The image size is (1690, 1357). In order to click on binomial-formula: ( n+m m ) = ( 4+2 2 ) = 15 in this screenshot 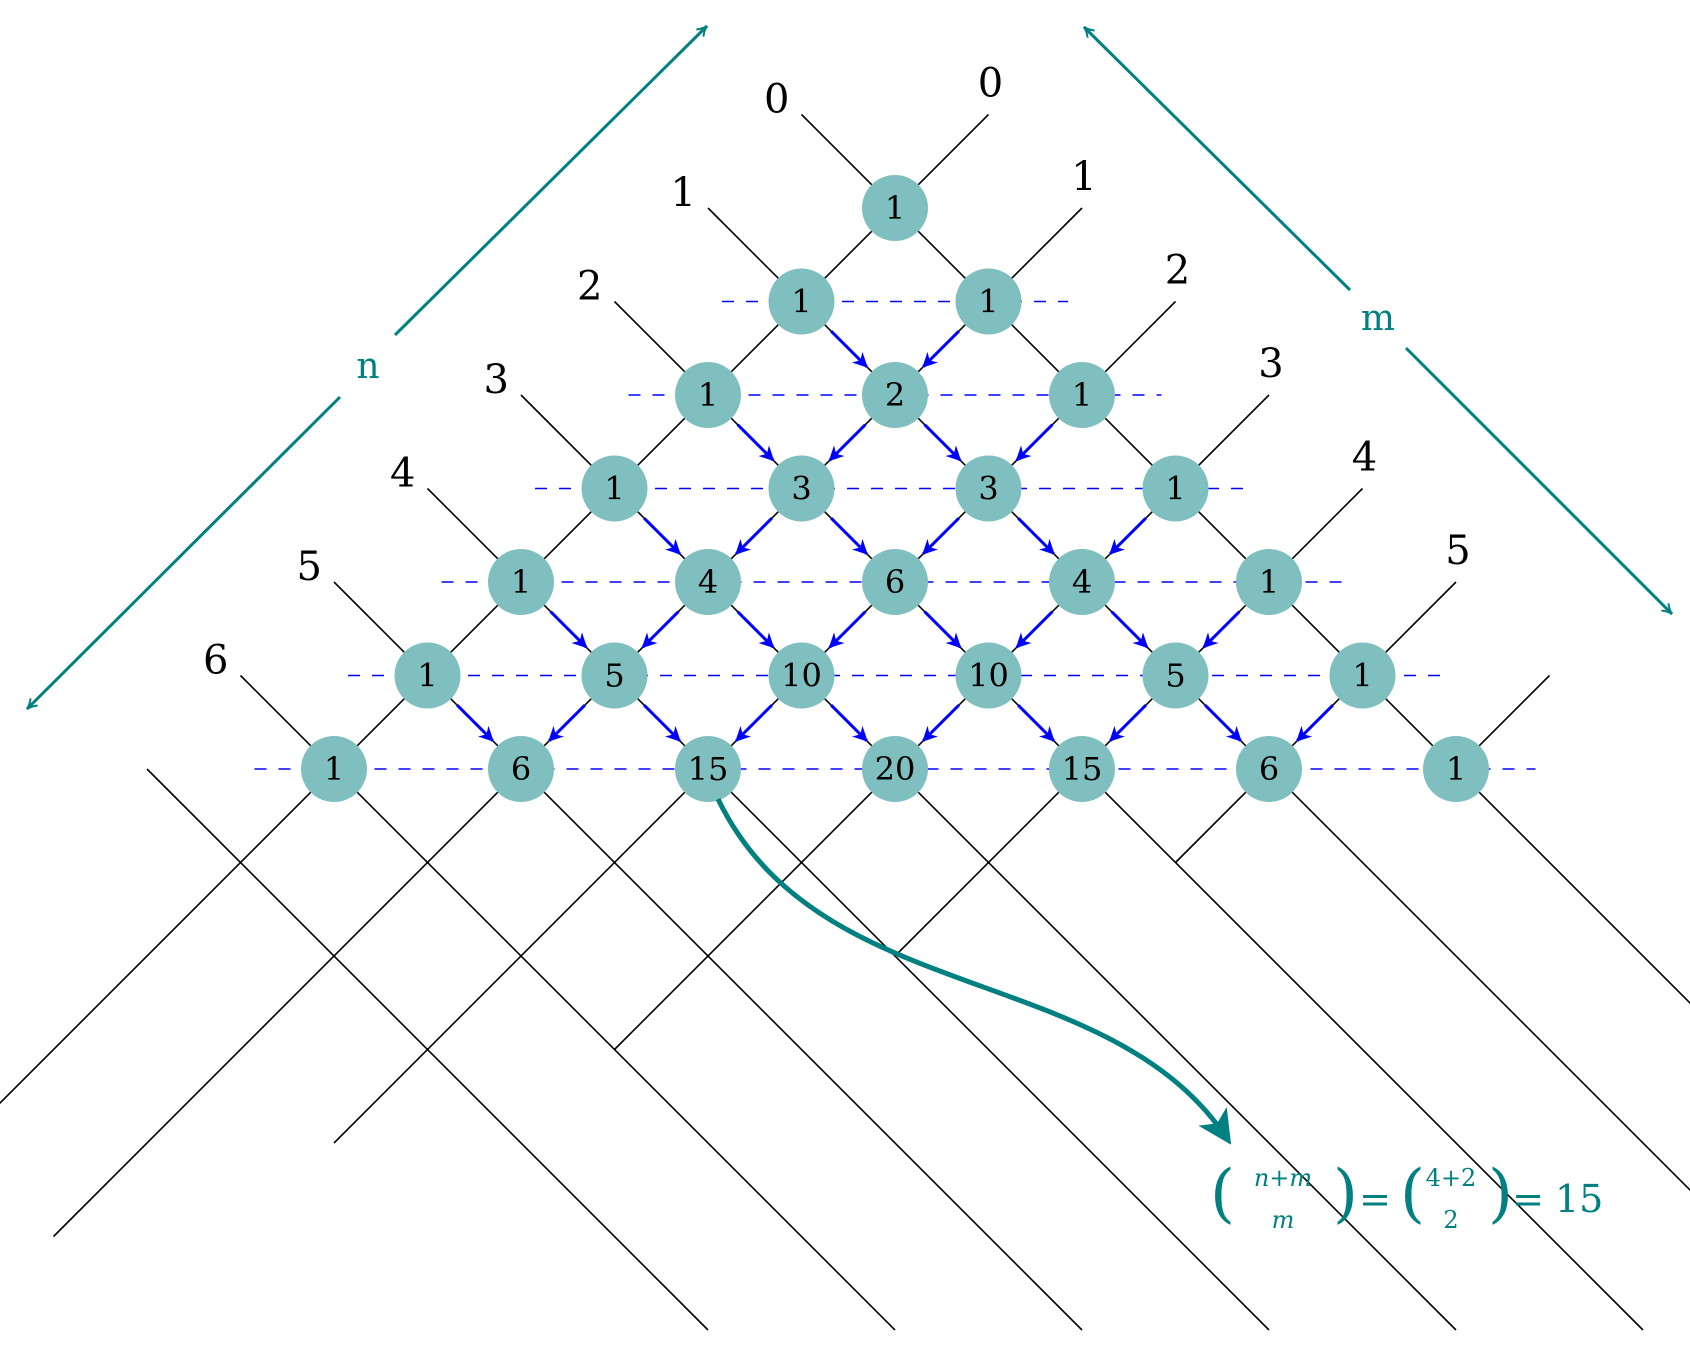, I will do `click(1406, 1195)`.